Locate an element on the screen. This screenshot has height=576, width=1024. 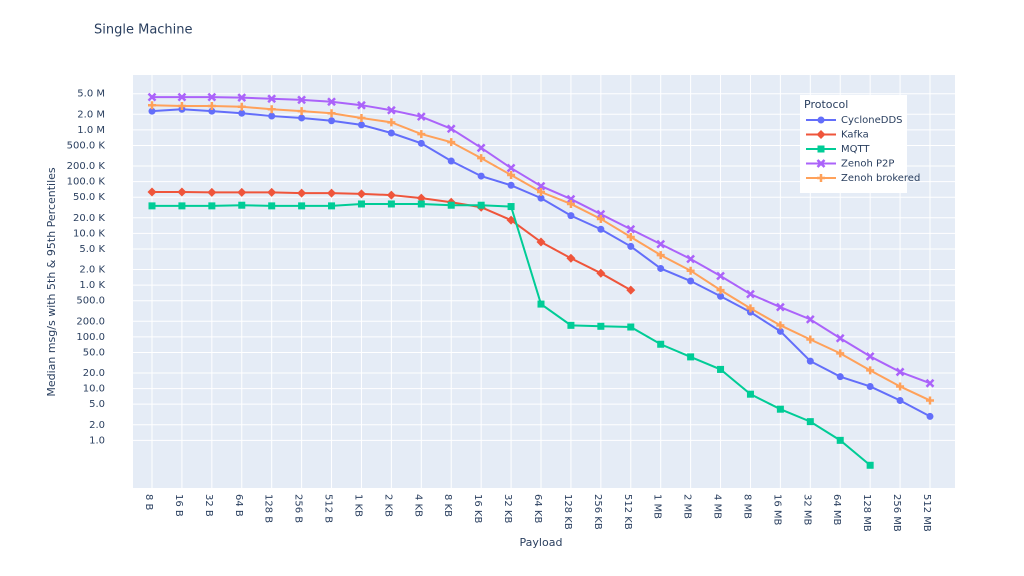
legend-label: Kafka is located at coordinates (855, 135).